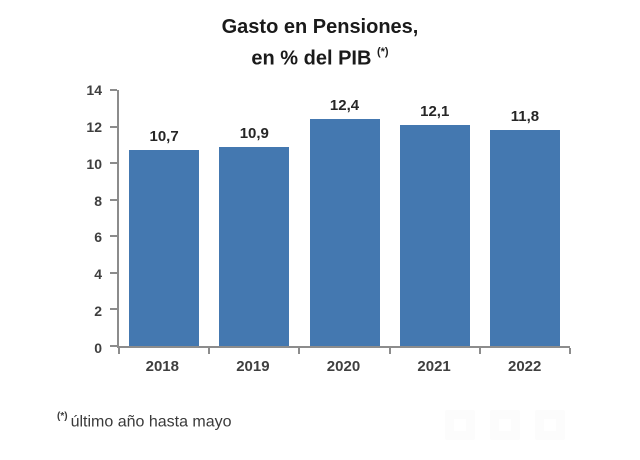 The height and width of the screenshot is (460, 640). Describe the element at coordinates (164, 237) in the screenshot. I see `bar-2018: 10,7` at that location.